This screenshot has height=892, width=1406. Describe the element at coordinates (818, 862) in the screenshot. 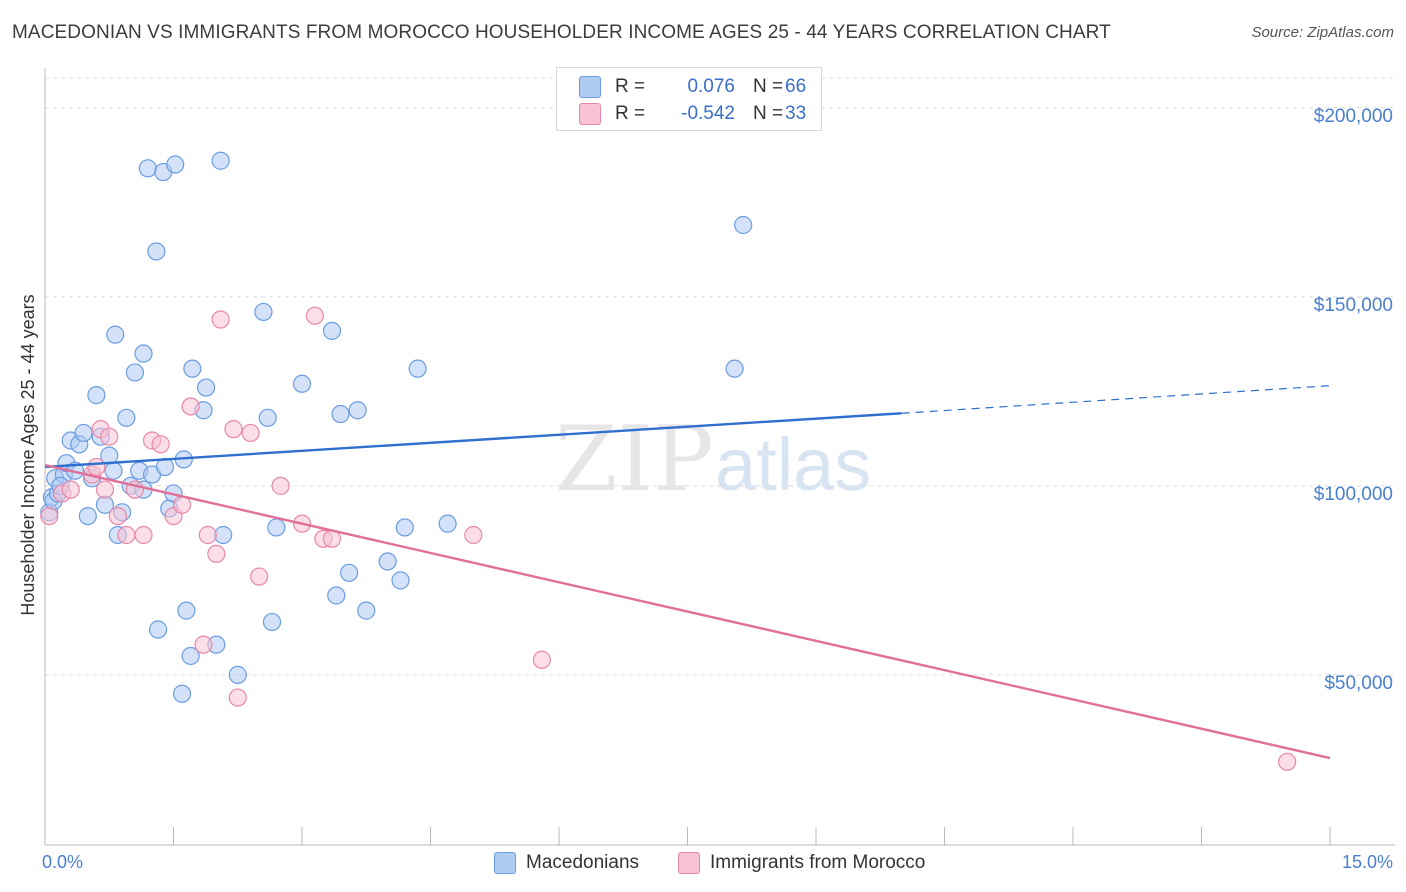

I see `series-label-morocco: Immigrants from Morocco` at that location.